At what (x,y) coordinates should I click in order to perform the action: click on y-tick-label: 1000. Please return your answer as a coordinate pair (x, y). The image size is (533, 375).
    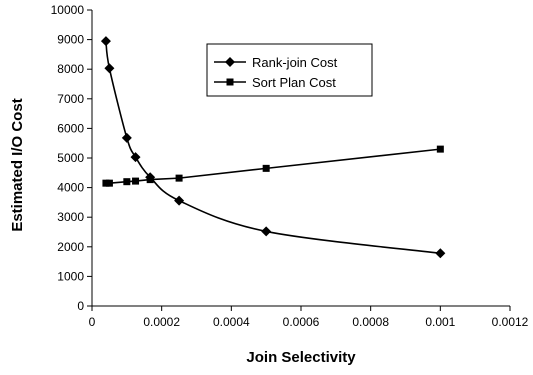
    Looking at the image, I should click on (70, 276).